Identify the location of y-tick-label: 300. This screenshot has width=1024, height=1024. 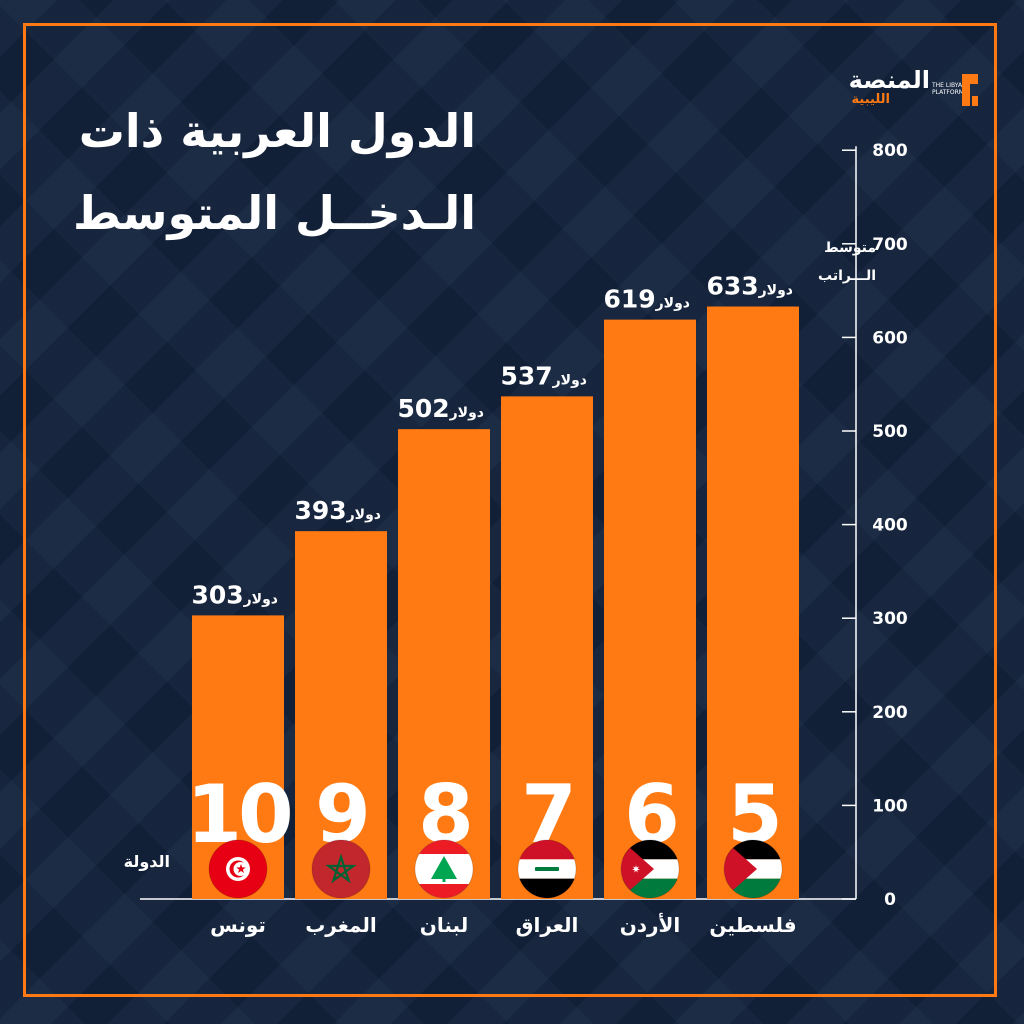
(890, 619).